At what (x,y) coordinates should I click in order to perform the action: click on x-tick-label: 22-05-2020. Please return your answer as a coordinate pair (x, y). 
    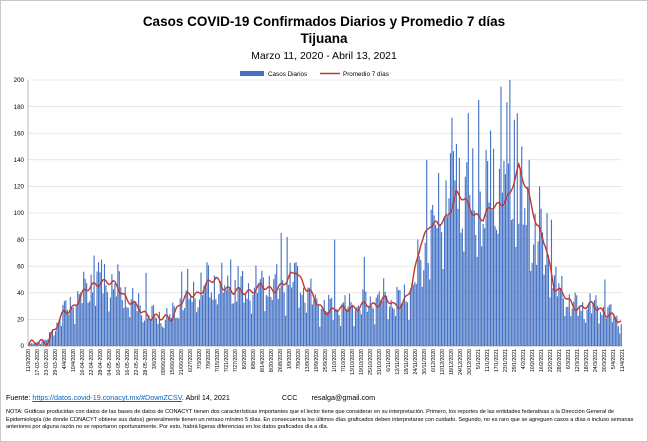
    Looking at the image, I should click on (137, 362).